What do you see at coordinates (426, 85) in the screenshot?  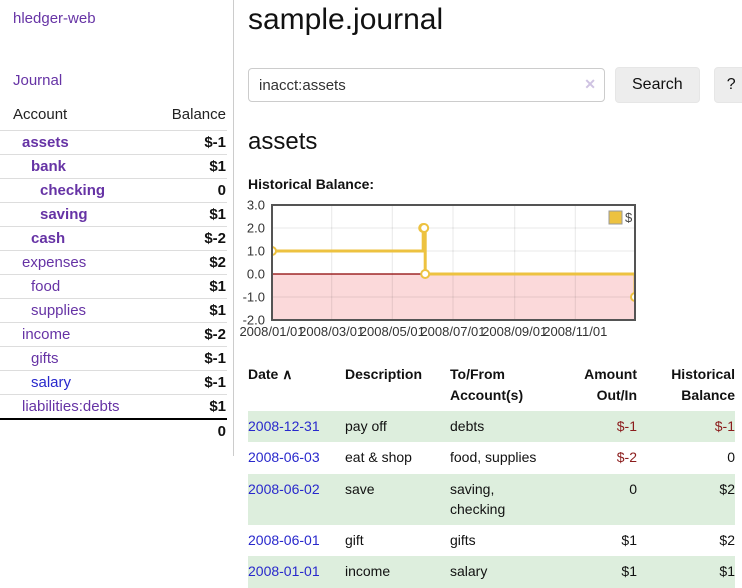 I see `search-input` at bounding box center [426, 85].